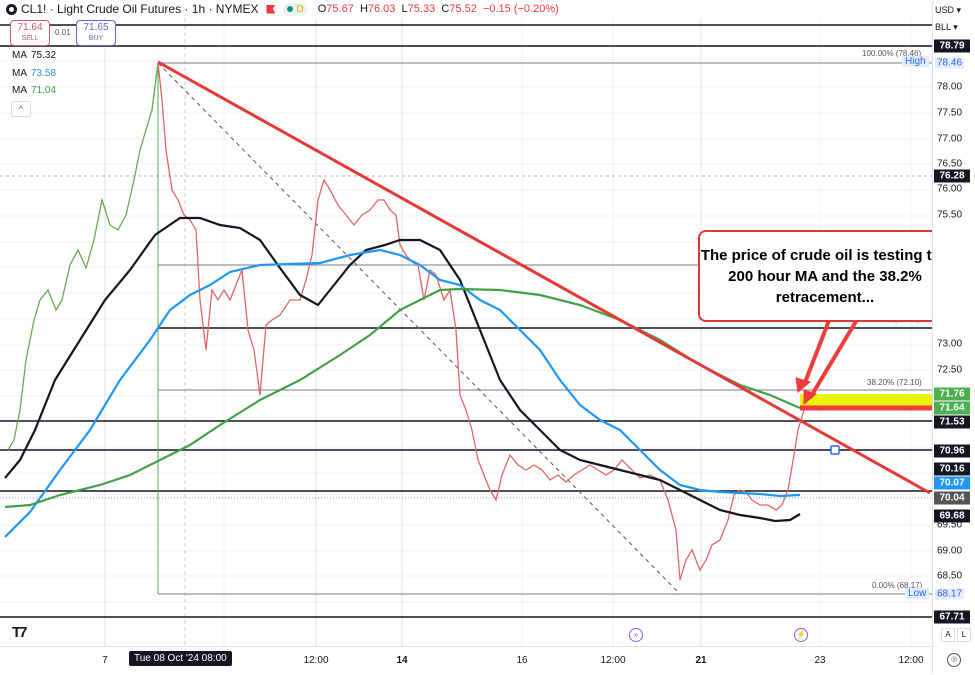 The image size is (975, 675). Describe the element at coordinates (34, 9) in the screenshot. I see `symbol: CL1!` at that location.